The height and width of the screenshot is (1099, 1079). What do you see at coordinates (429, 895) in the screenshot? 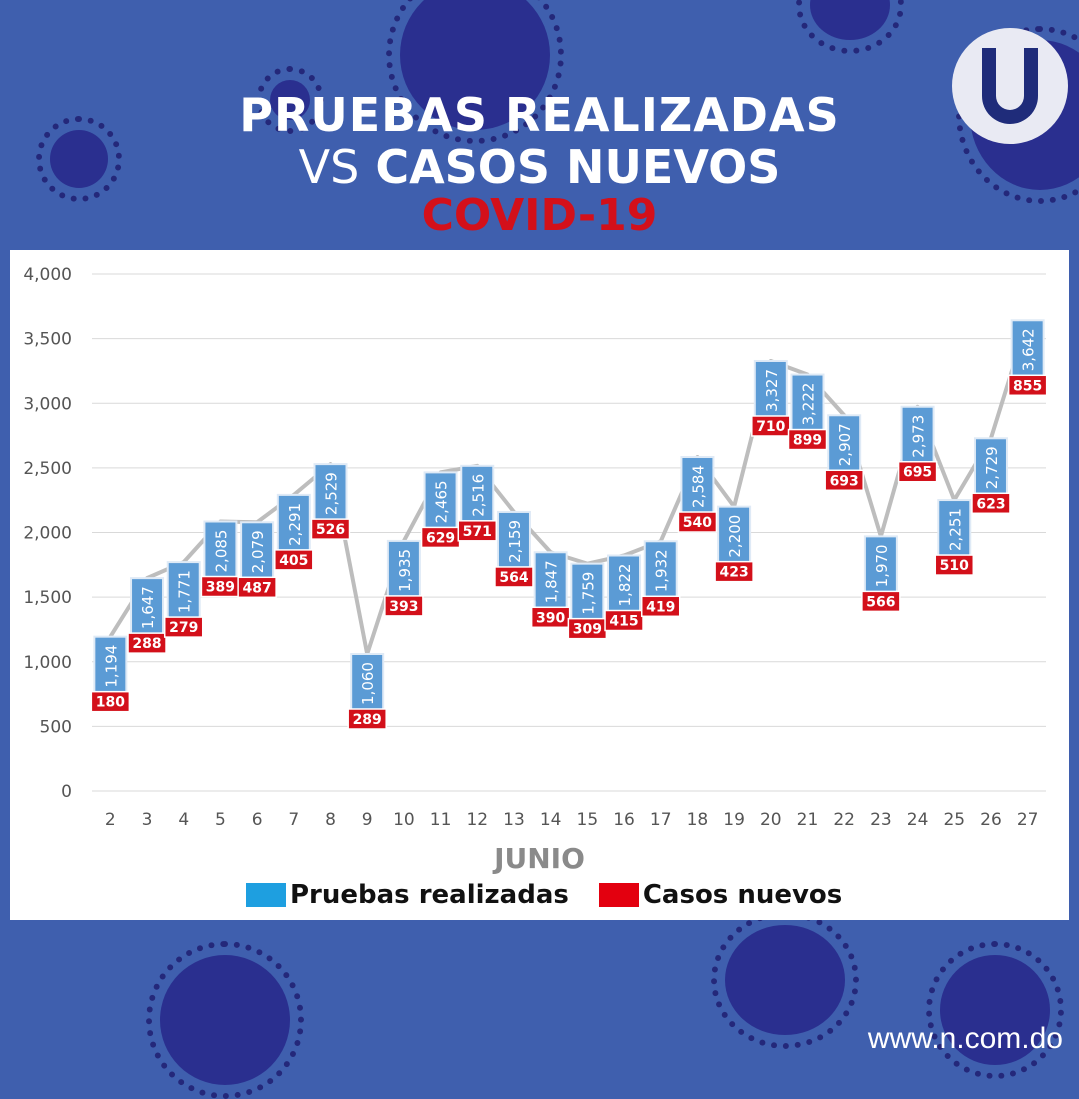
I see `legend-label-tests: Pruebas realizadas` at bounding box center [429, 895].